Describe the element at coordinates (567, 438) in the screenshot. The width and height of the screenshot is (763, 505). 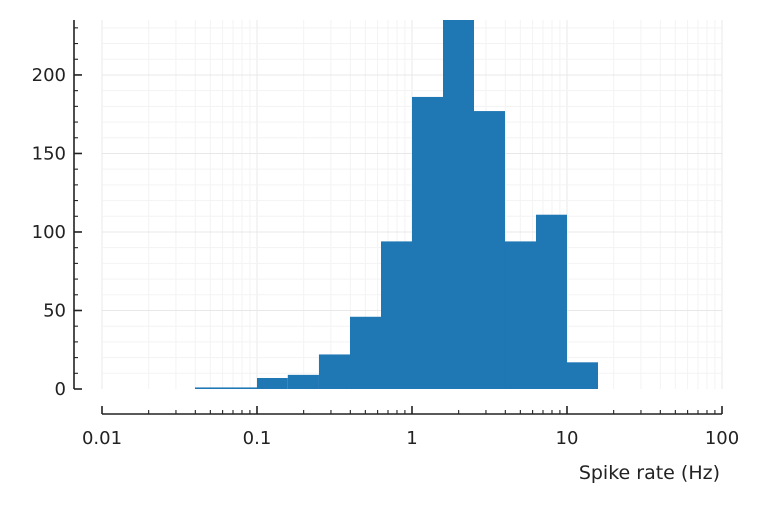
I see `x-tick-label: 10` at that location.